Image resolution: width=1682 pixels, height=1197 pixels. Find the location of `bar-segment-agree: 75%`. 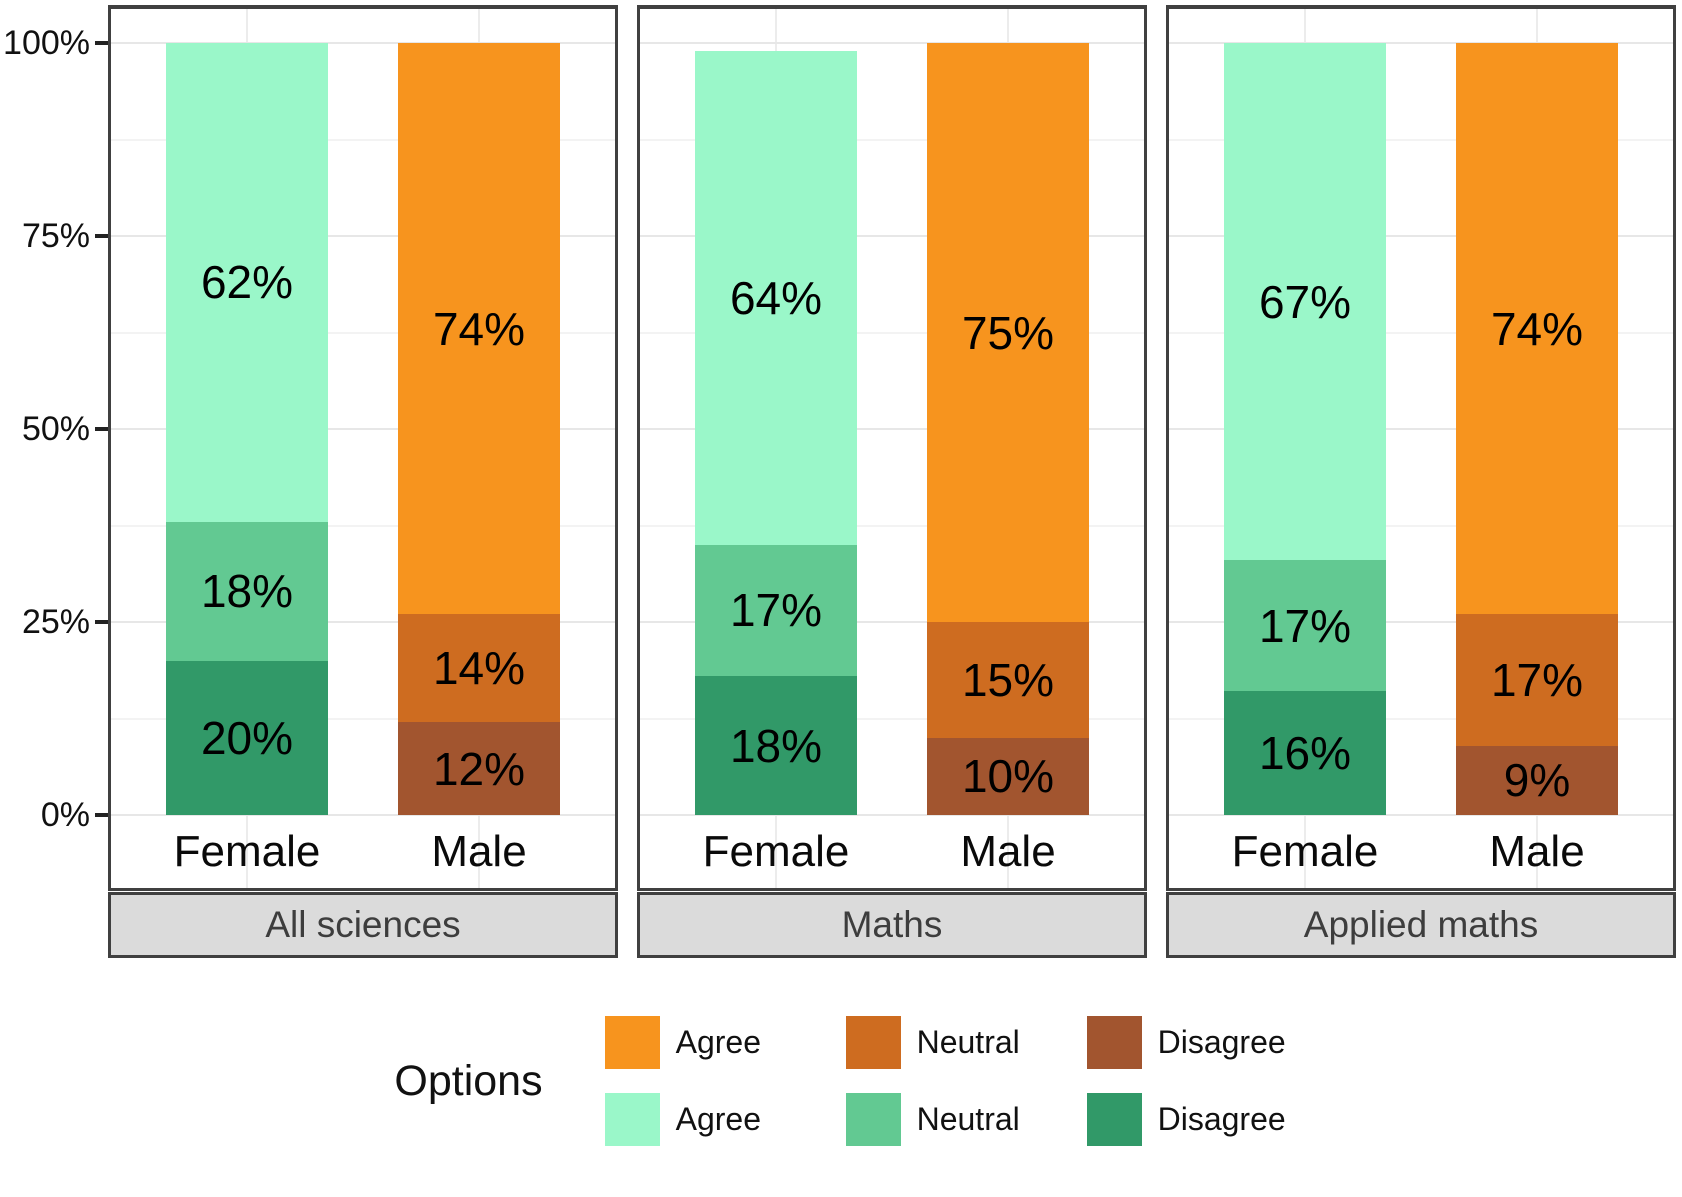

bar-segment-agree: 75% is located at coordinates (1008, 333).